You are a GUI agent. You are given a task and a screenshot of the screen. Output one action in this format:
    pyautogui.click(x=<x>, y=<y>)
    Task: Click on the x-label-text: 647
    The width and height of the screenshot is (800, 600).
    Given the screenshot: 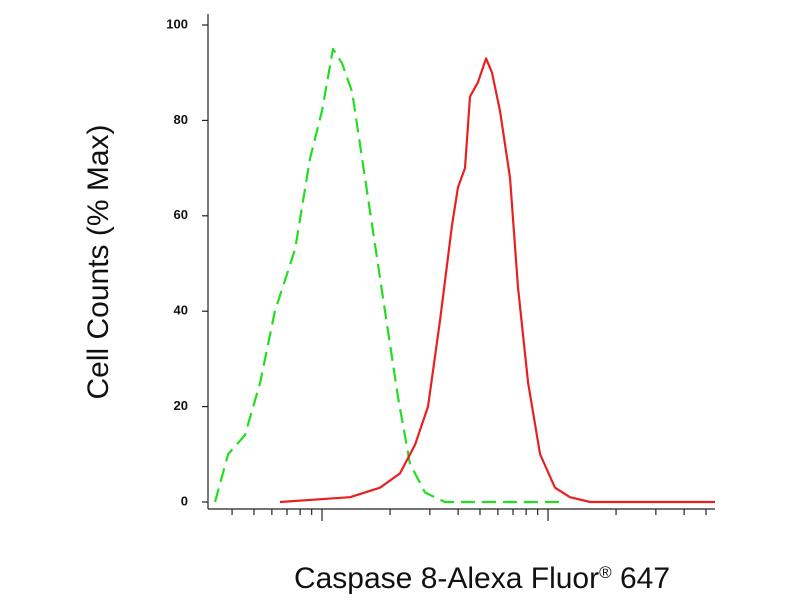 What is the action you would take?
    pyautogui.click(x=641, y=578)
    